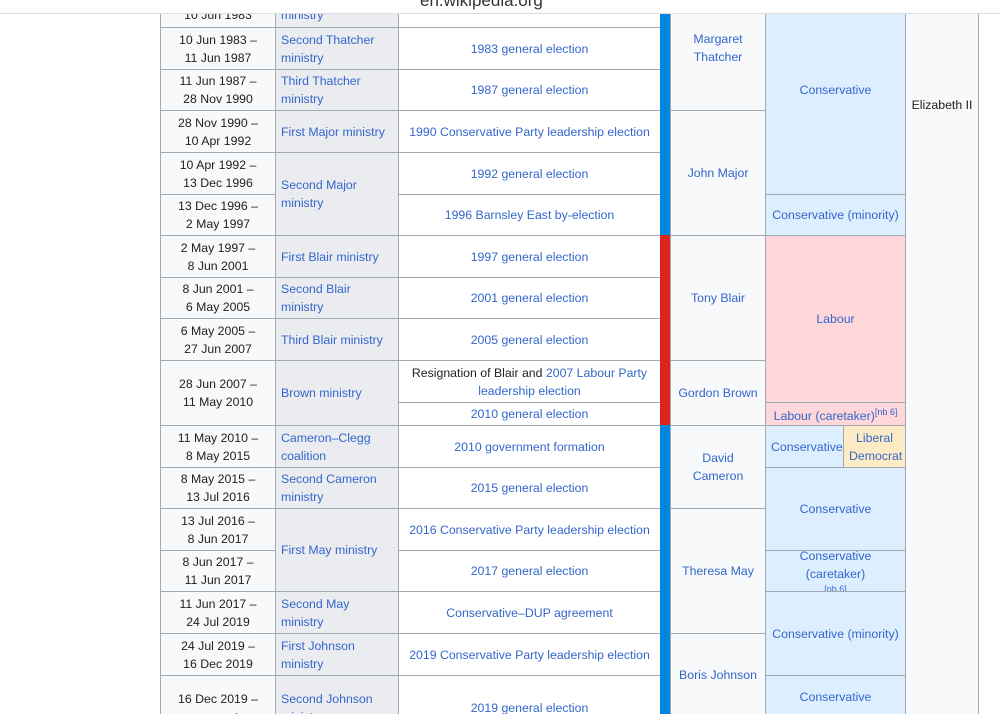 The width and height of the screenshot is (1000, 714). I want to click on event-link: 2007 Labour Party leadership election, so click(563, 381).